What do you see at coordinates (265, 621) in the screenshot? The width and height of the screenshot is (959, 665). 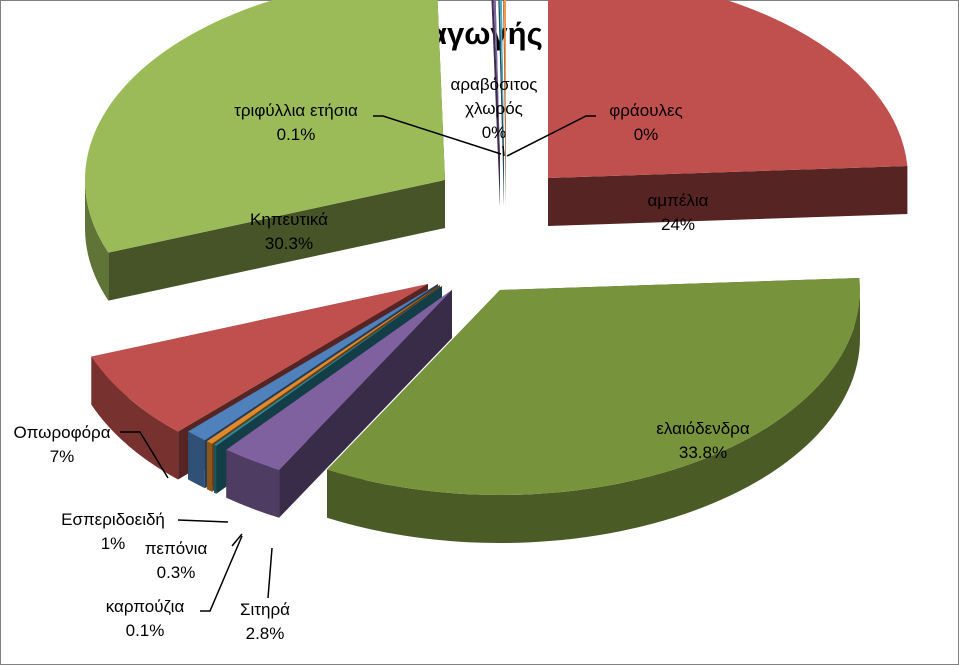 I see `data-label: Σιτηρά 2.8%` at bounding box center [265, 621].